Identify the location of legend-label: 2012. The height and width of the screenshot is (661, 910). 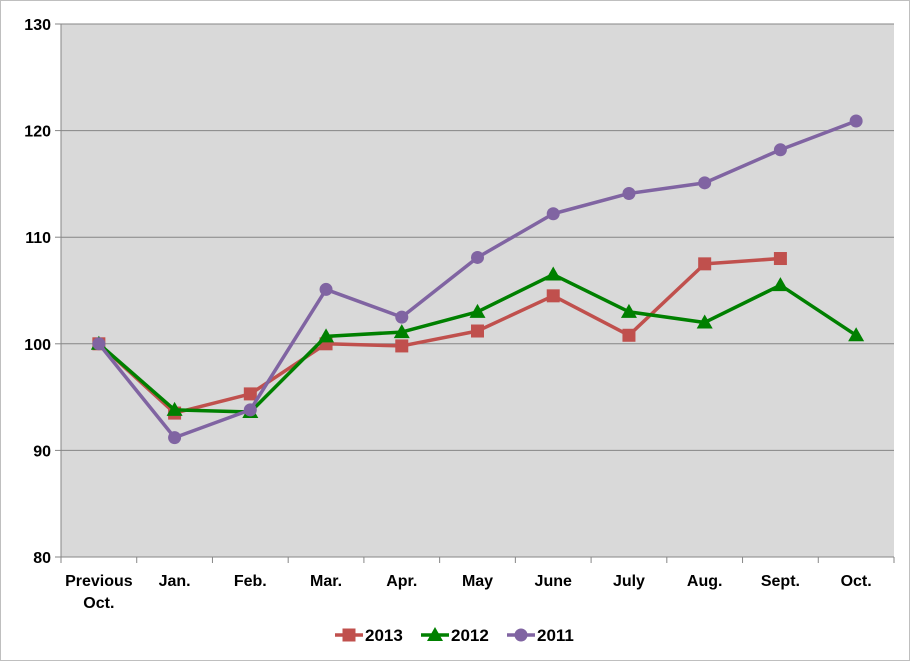
(470, 635).